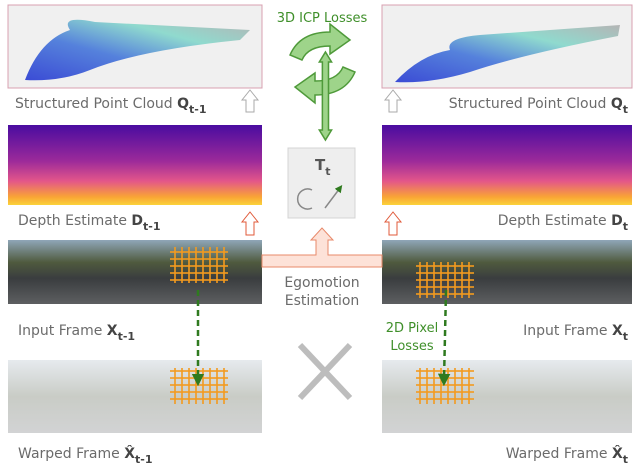  Describe the element at coordinates (320, 165) in the screenshot. I see `text: T` at that location.